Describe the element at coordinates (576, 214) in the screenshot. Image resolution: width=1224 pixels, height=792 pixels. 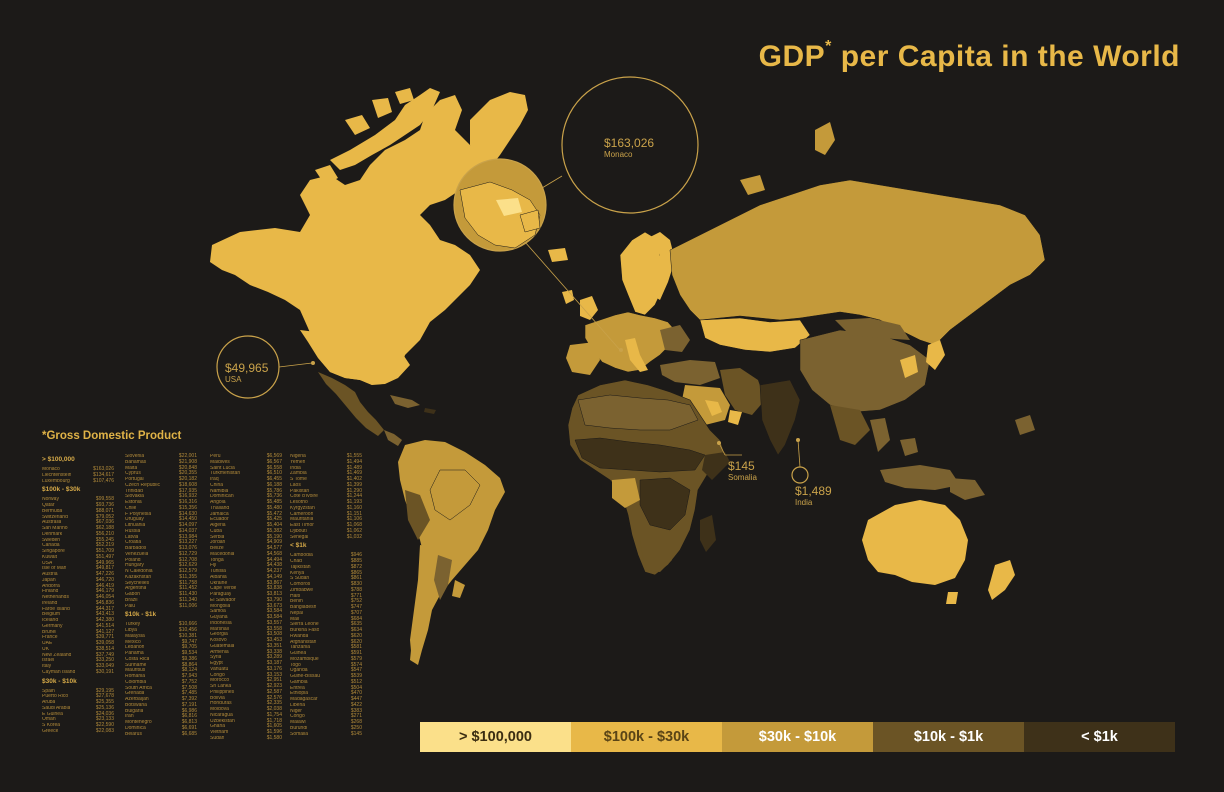
I see `monaco-zoom` at that location.